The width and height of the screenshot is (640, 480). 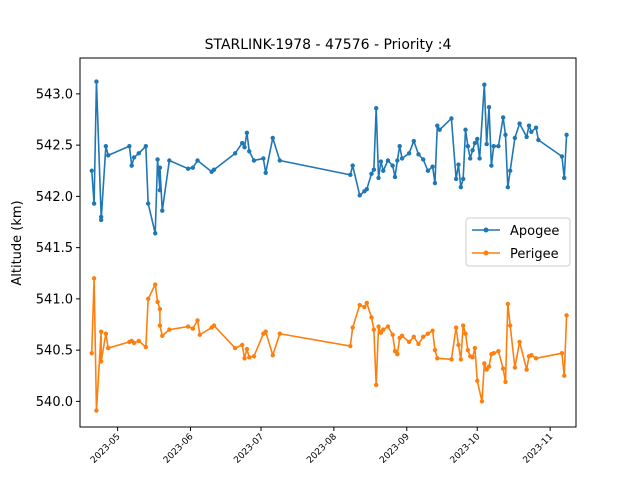 I want to click on y-tick-label: 542.5, so click(x=54, y=146).